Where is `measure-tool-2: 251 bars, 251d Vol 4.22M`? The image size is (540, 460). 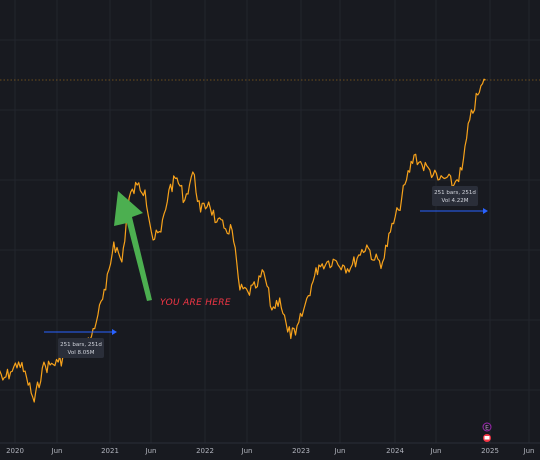 measure-tool-2: 251 bars, 251d Vol 4.22M is located at coordinates (454, 200).